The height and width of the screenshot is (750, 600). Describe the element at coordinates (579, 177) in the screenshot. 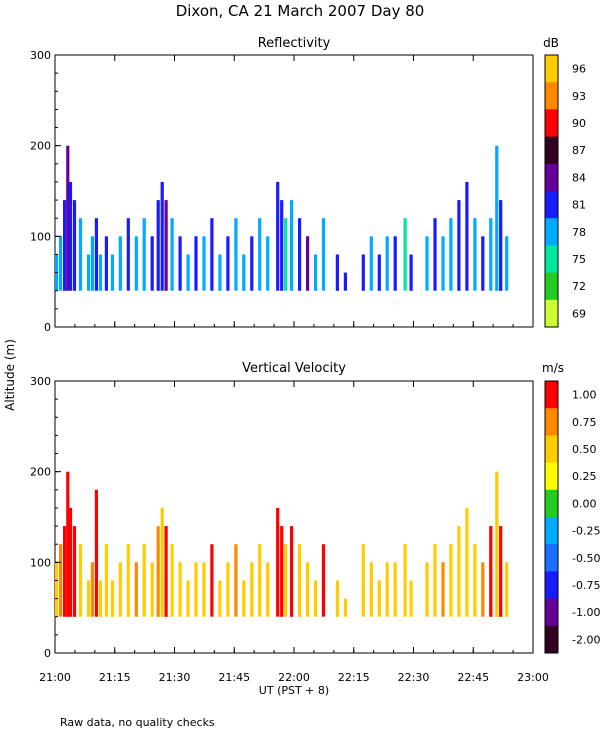

I see `reflectivity-colorbar-label: 84` at that location.